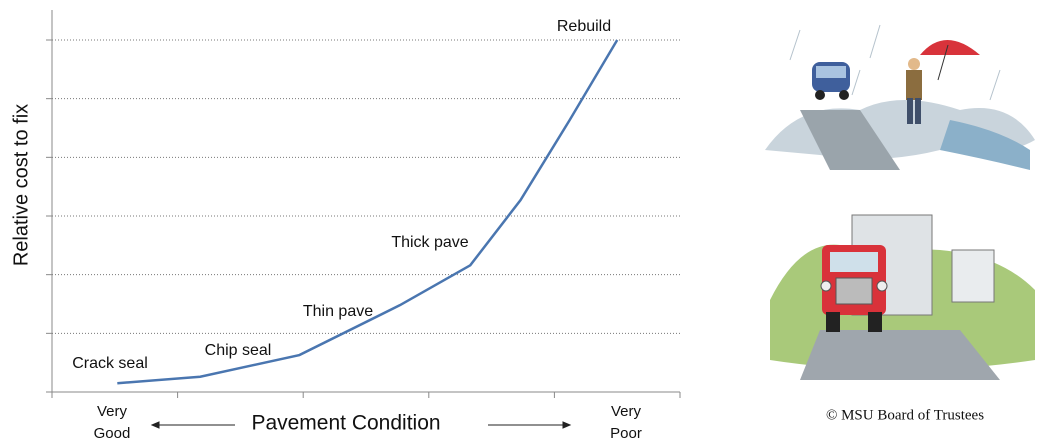 Image resolution: width=1045 pixels, height=443 pixels. What do you see at coordinates (429, 242) in the screenshot?
I see `annotation: Thick pave` at bounding box center [429, 242].